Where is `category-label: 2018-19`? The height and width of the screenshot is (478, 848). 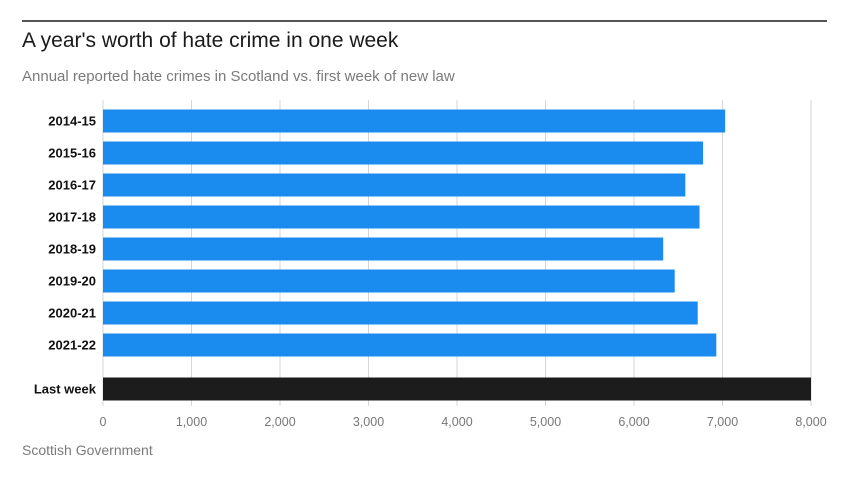
category-label: 2018-19 is located at coordinates (72, 249).